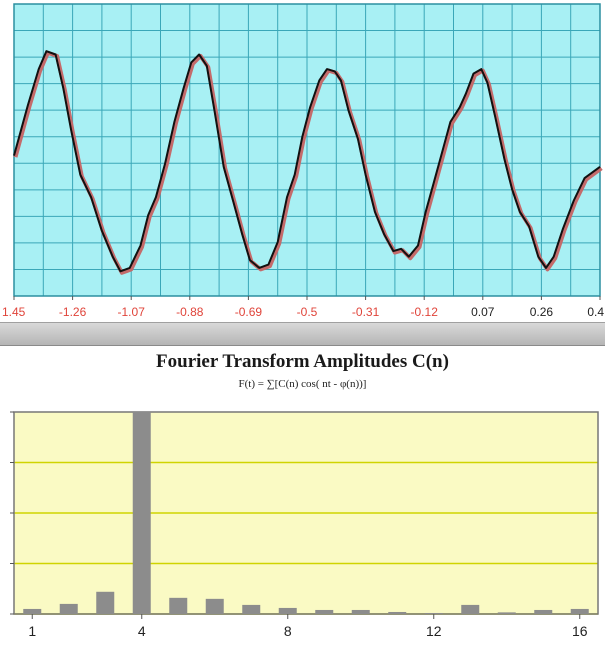 The image size is (605, 649). What do you see at coordinates (425, 312) in the screenshot?
I see `x-tick-label: -0.12` at bounding box center [425, 312].